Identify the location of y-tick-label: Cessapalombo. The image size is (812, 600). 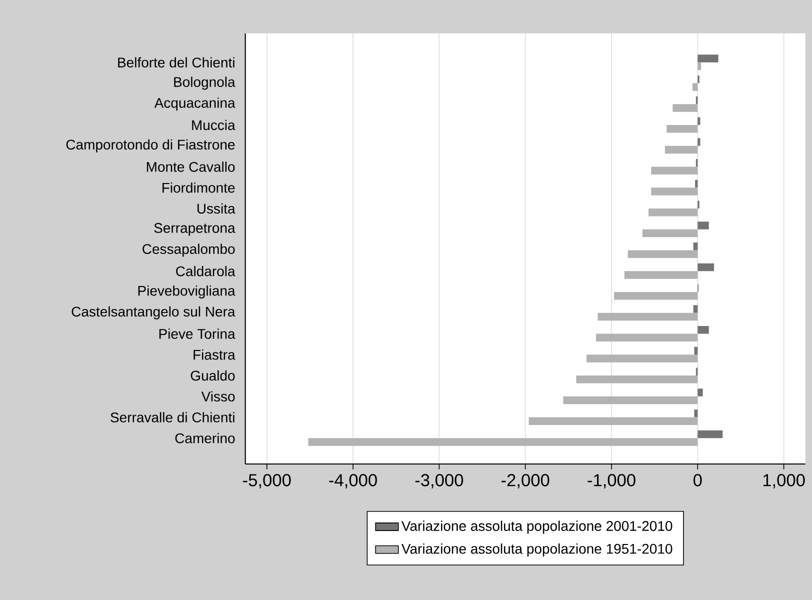
(188, 250).